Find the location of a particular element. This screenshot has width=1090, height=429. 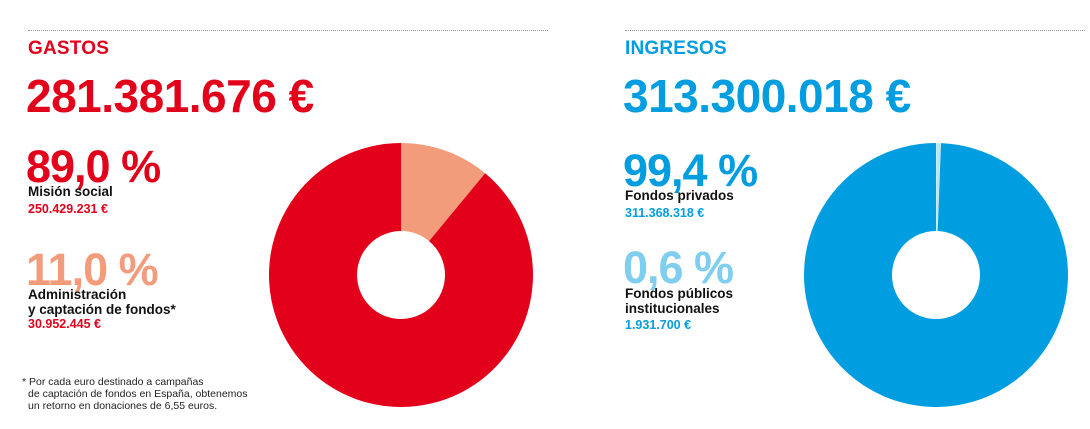

donut-slice-fondos-privados is located at coordinates (936, 275).